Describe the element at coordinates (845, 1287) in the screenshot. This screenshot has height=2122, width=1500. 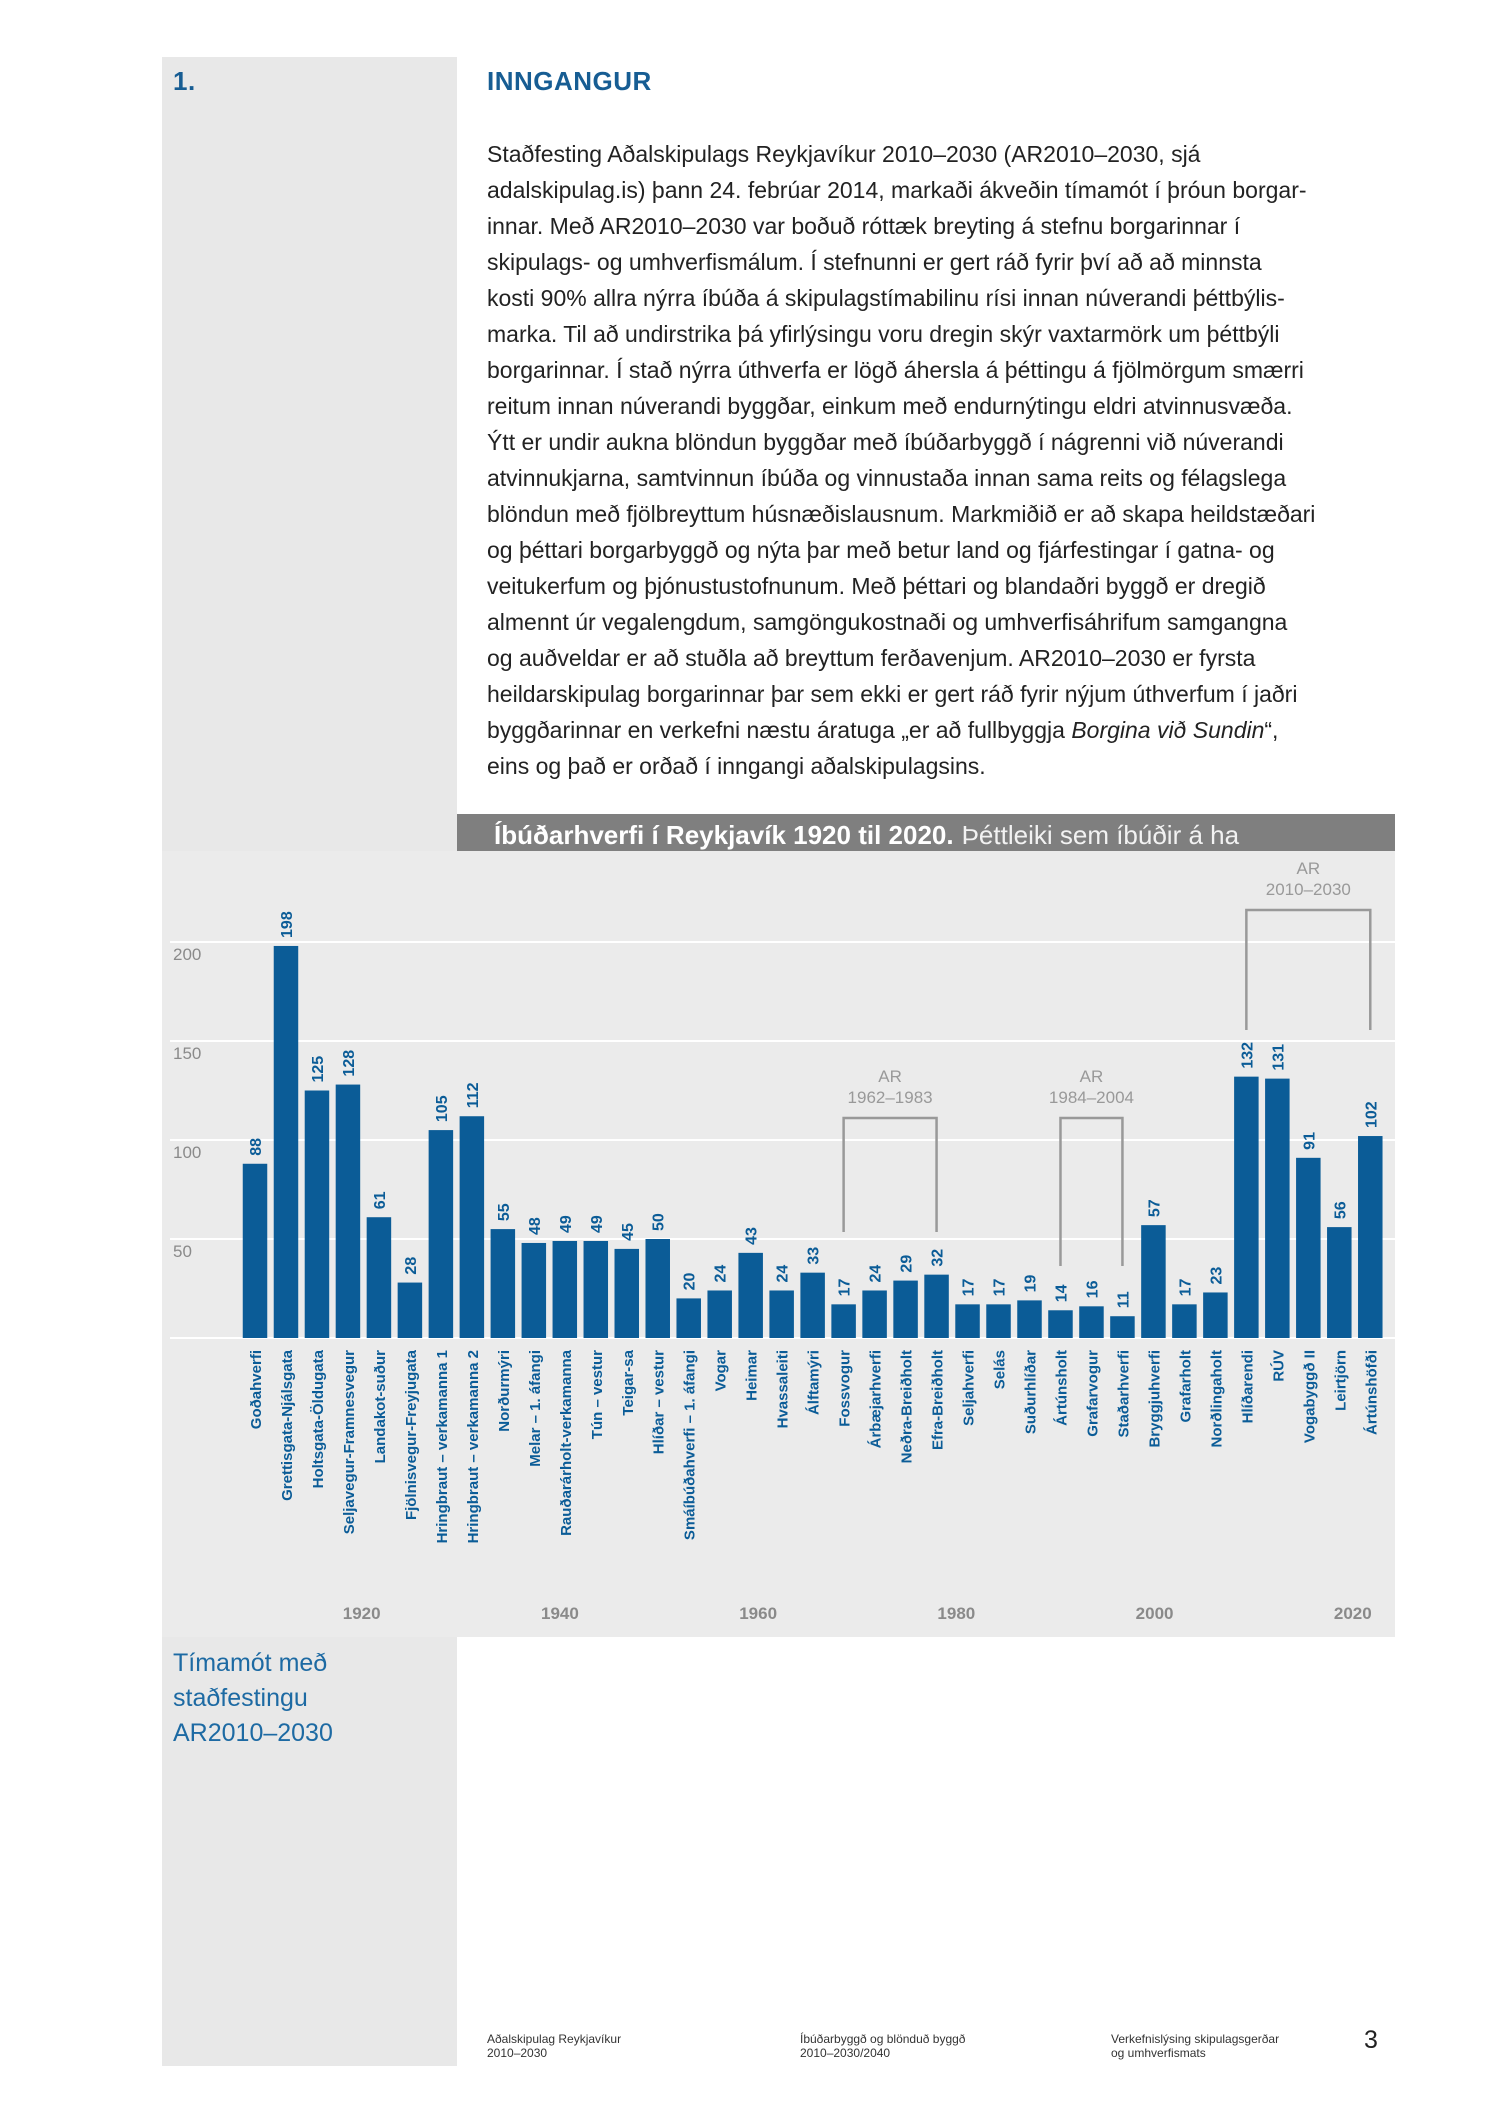
I see `value-label: 17` at that location.